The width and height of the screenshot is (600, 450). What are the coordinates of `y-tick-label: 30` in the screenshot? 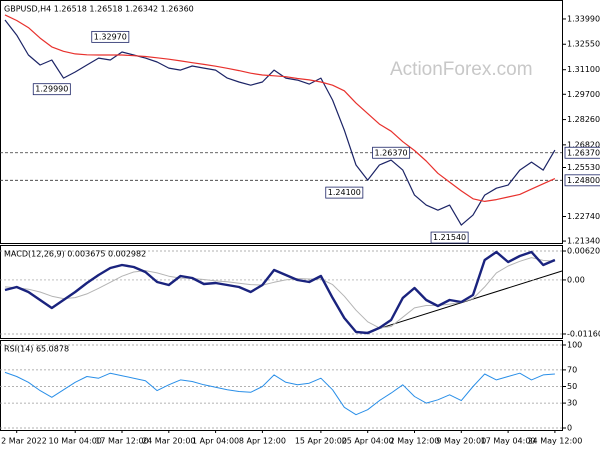 It's located at (572, 403).